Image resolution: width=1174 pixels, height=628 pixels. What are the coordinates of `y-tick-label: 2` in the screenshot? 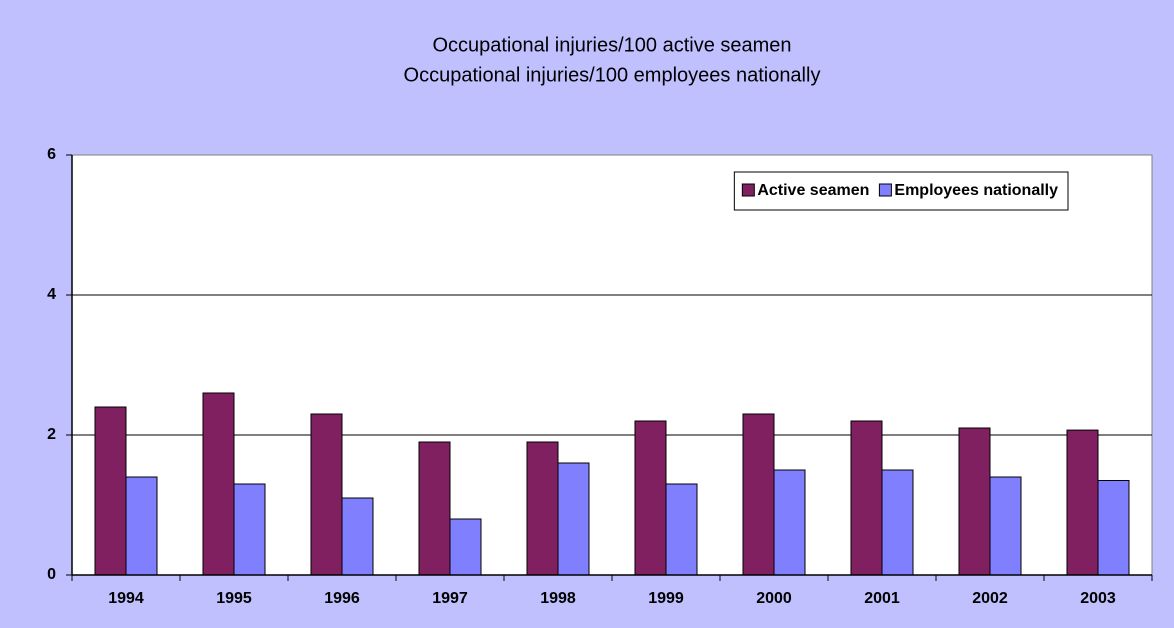 It's located at (51, 434).